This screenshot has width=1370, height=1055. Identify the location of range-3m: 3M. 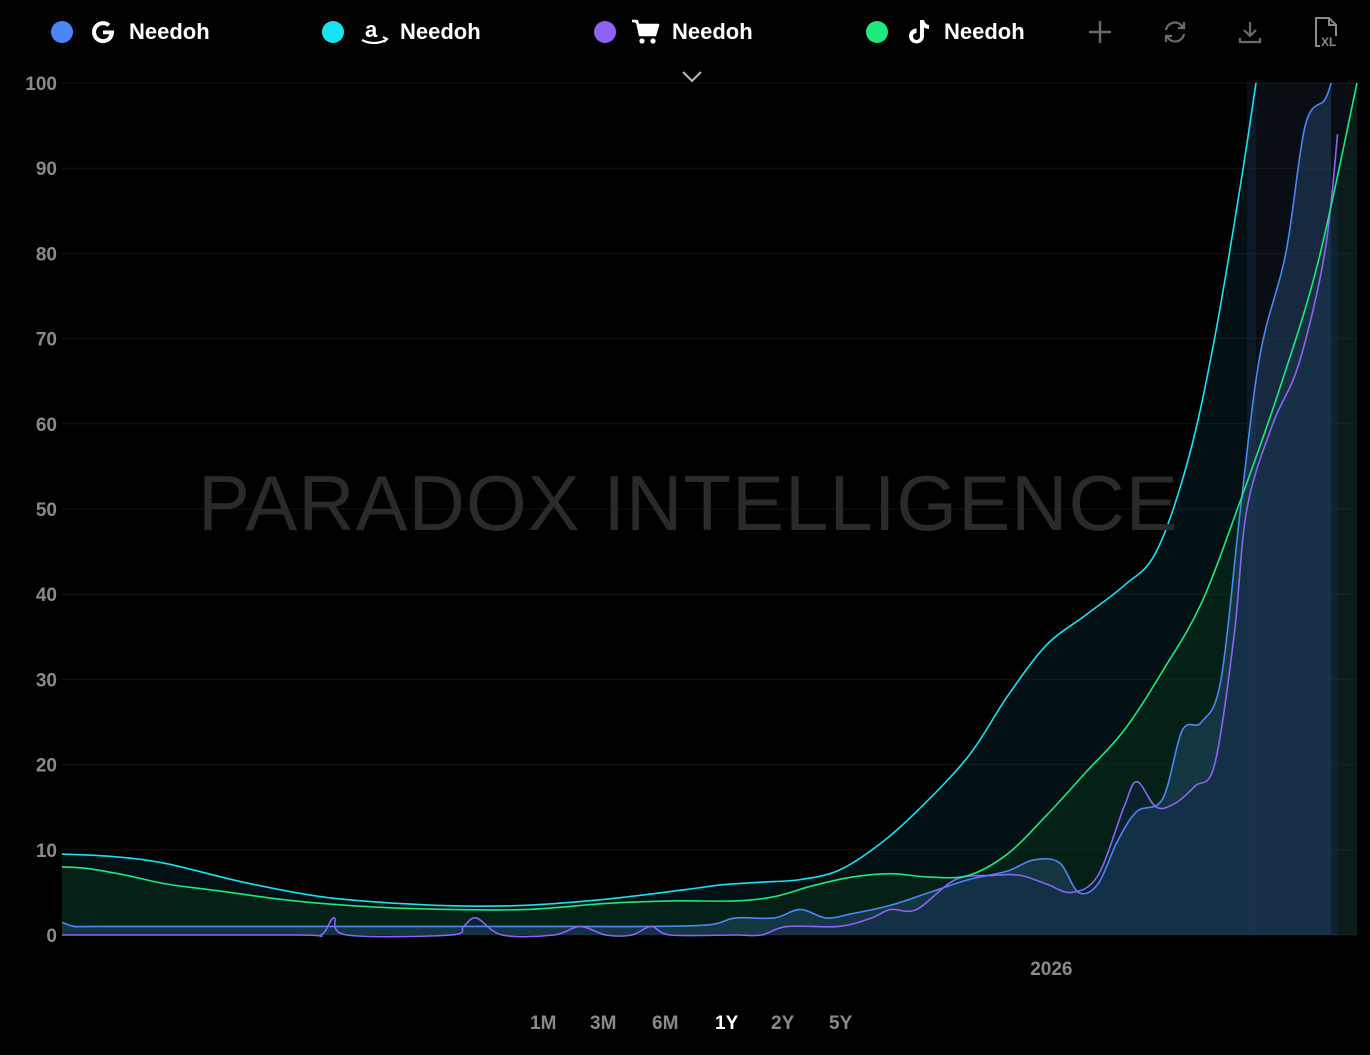
(603, 1023).